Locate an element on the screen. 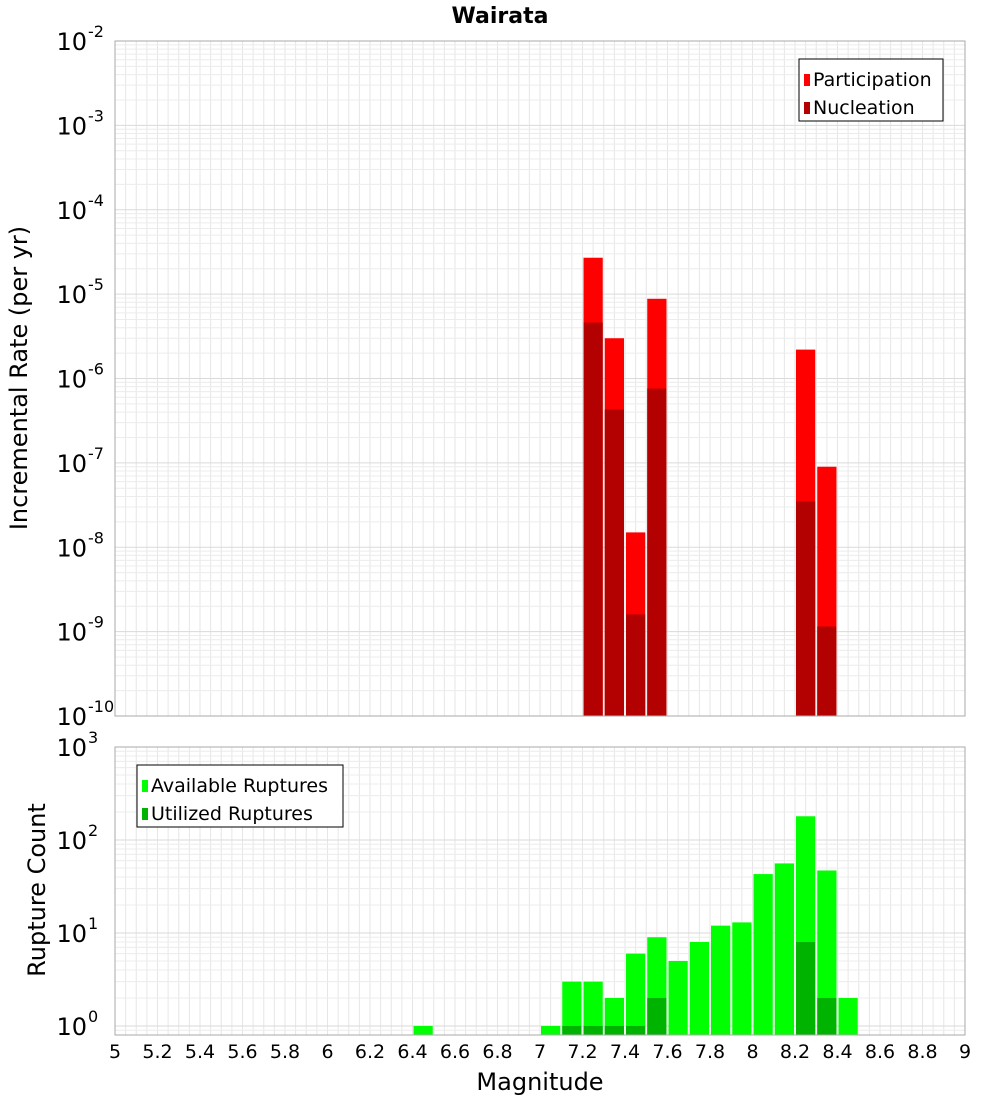  x-axis-label: Magnitude is located at coordinates (539, 1082).